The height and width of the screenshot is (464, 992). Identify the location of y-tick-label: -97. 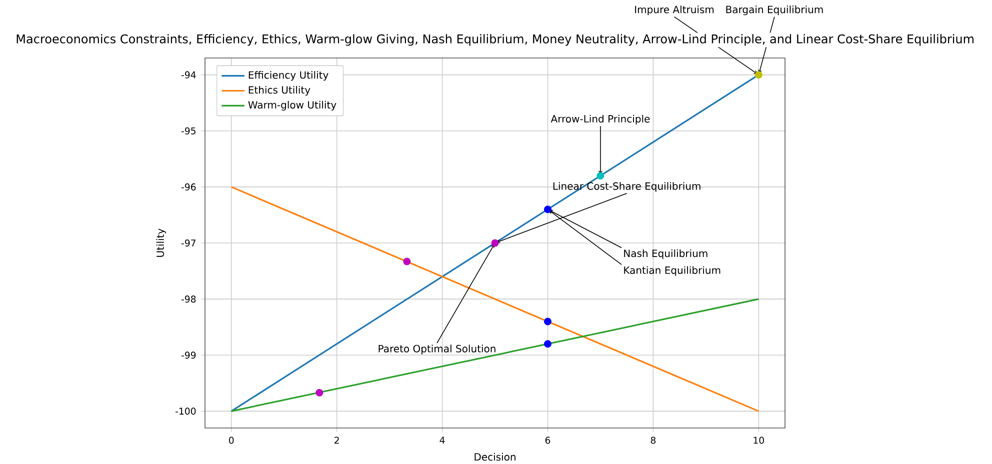
(189, 243).